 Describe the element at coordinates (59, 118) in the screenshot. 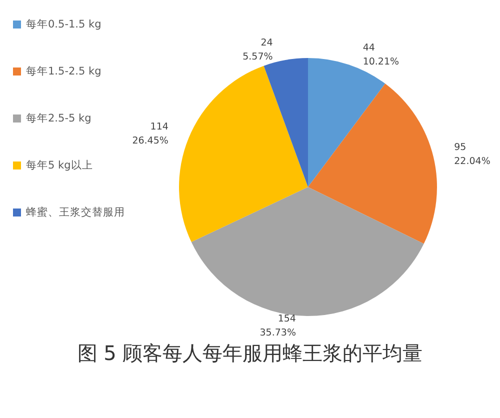

I see `legend-label: 每年2.5-5 kg` at that location.